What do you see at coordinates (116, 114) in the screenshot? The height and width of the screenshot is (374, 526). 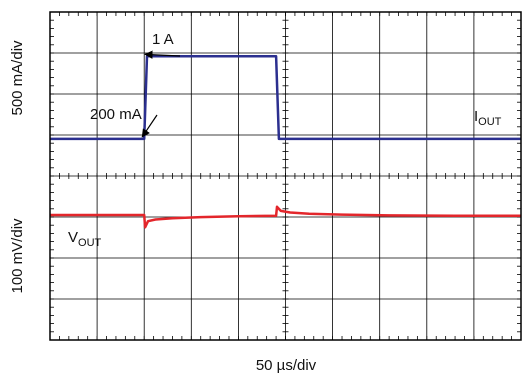 I see `annotation-two-hundred-ma: 200 mA` at bounding box center [116, 114].